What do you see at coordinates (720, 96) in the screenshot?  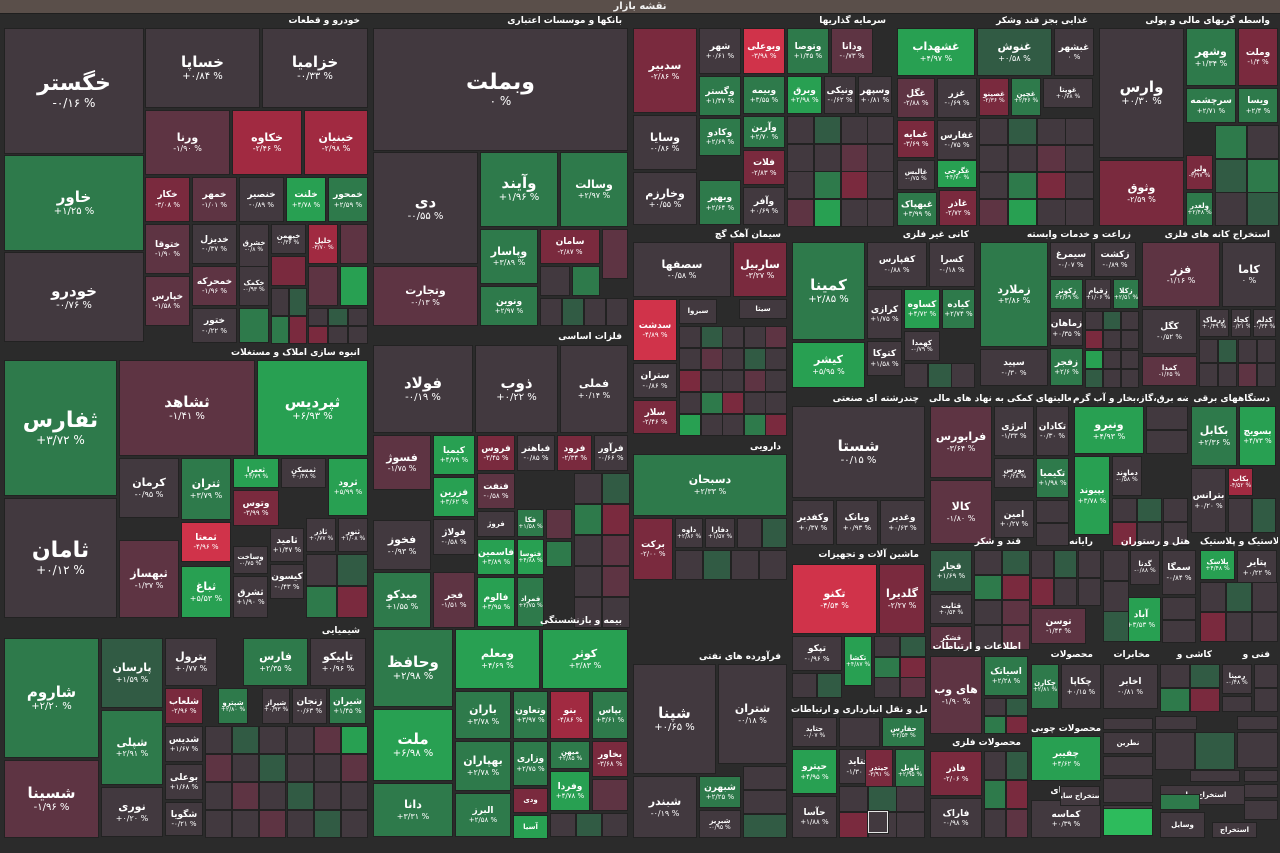 I see `stock-tile: وگستر +۱/۴۷ %` at bounding box center [720, 96].